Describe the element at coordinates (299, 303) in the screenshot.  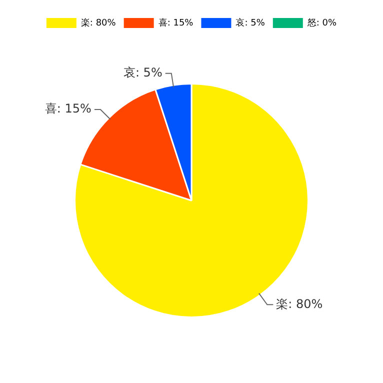
I see `slice-label: 楽: 80%` at that location.